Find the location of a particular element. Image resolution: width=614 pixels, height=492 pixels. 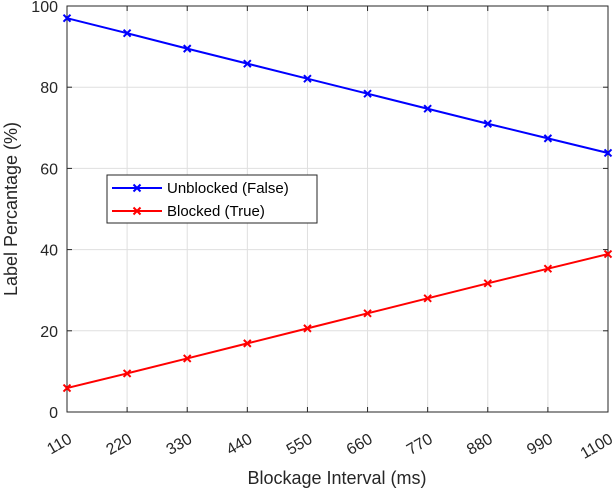

y-tick-label: 20 is located at coordinates (49, 332).